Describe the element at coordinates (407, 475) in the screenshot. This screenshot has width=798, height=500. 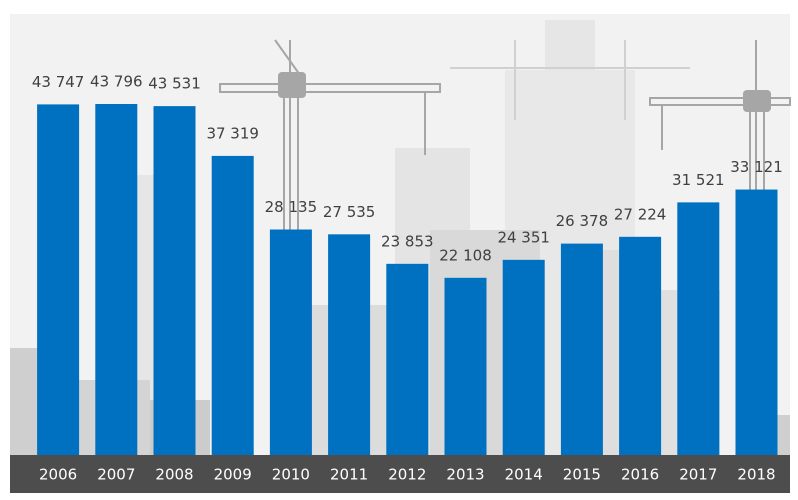
I see `x-tick-label: 2012` at that location.